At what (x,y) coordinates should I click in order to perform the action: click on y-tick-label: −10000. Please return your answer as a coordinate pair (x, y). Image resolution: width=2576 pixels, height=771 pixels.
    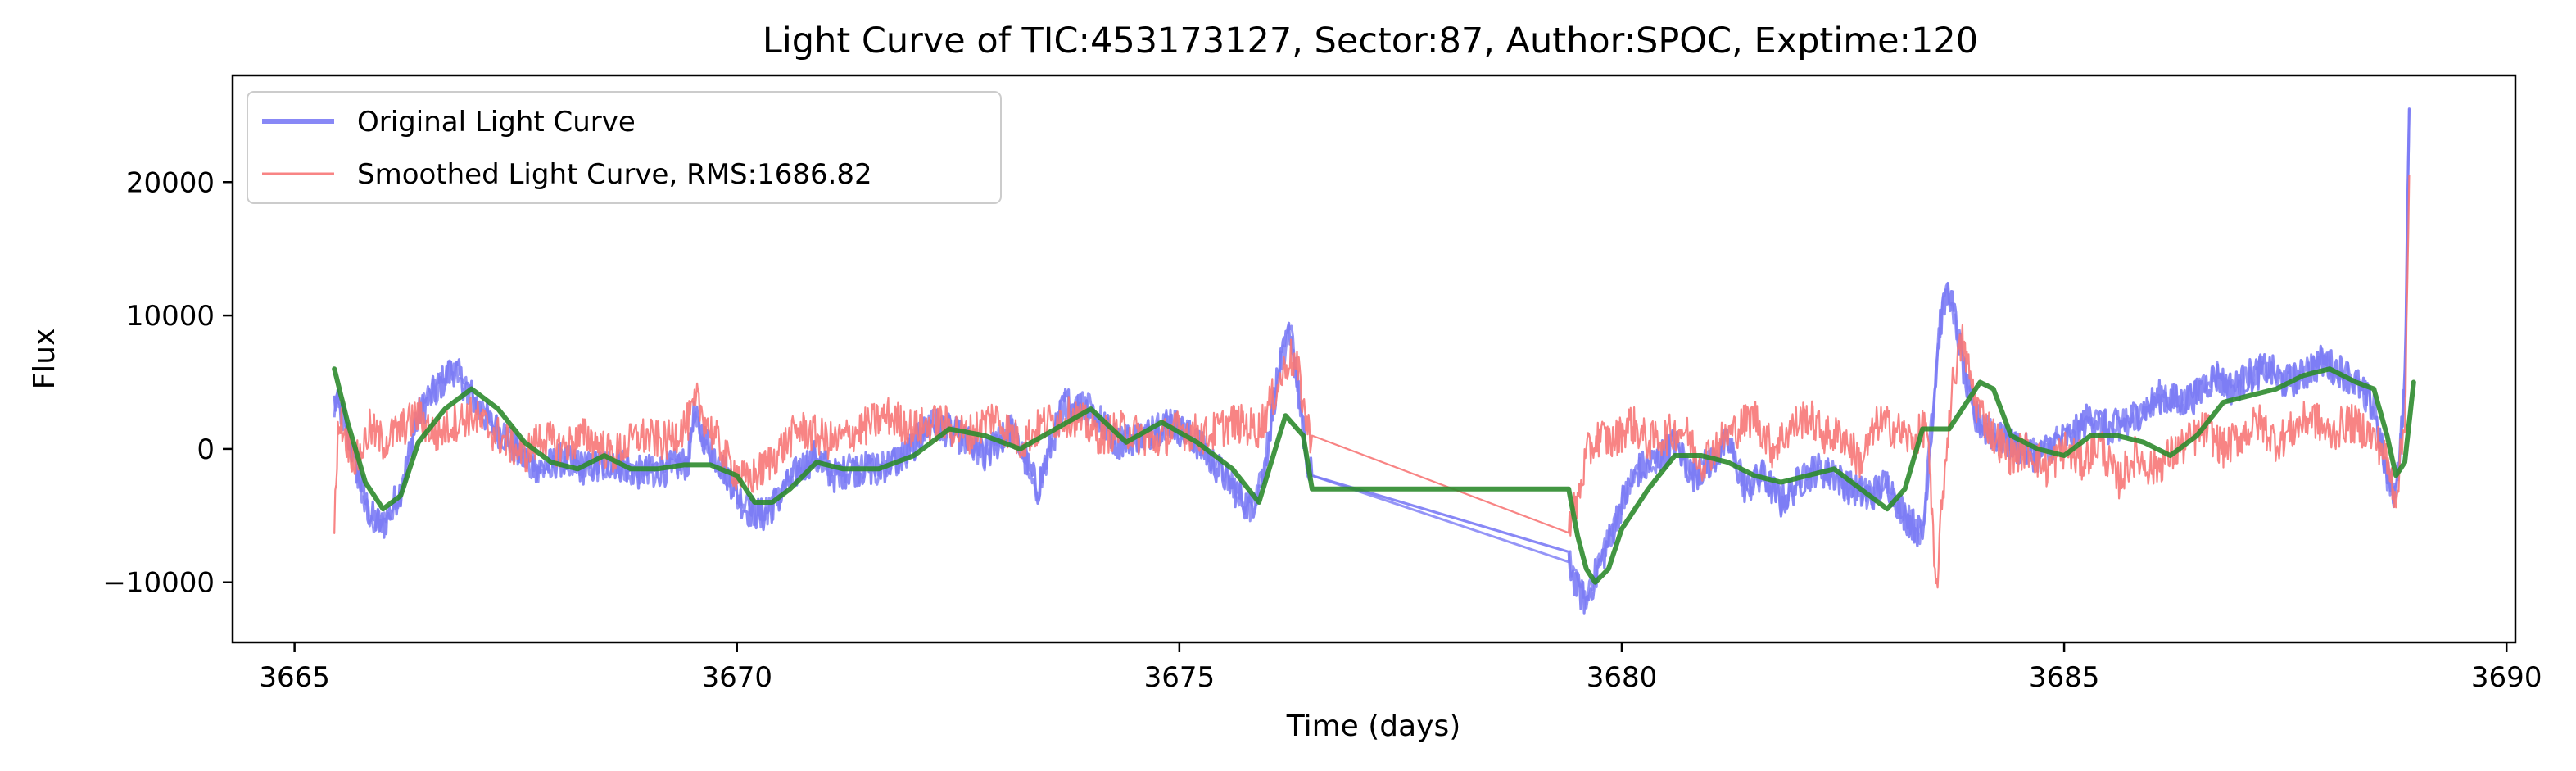
    Looking at the image, I should click on (158, 583).